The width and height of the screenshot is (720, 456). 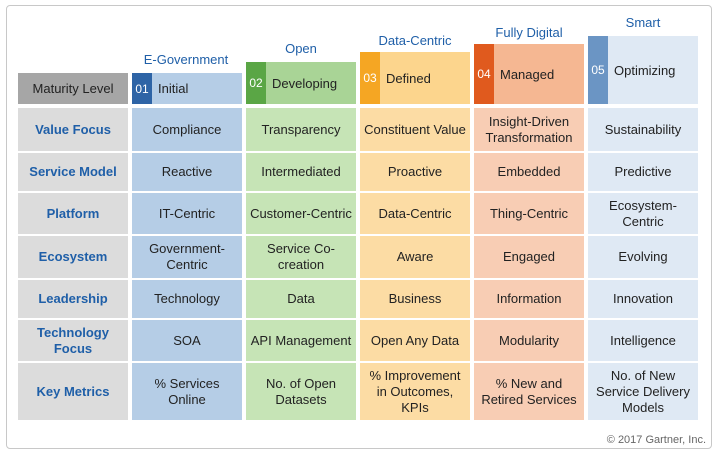 What do you see at coordinates (142, 88) in the screenshot?
I see `level-number-01: 01` at bounding box center [142, 88].